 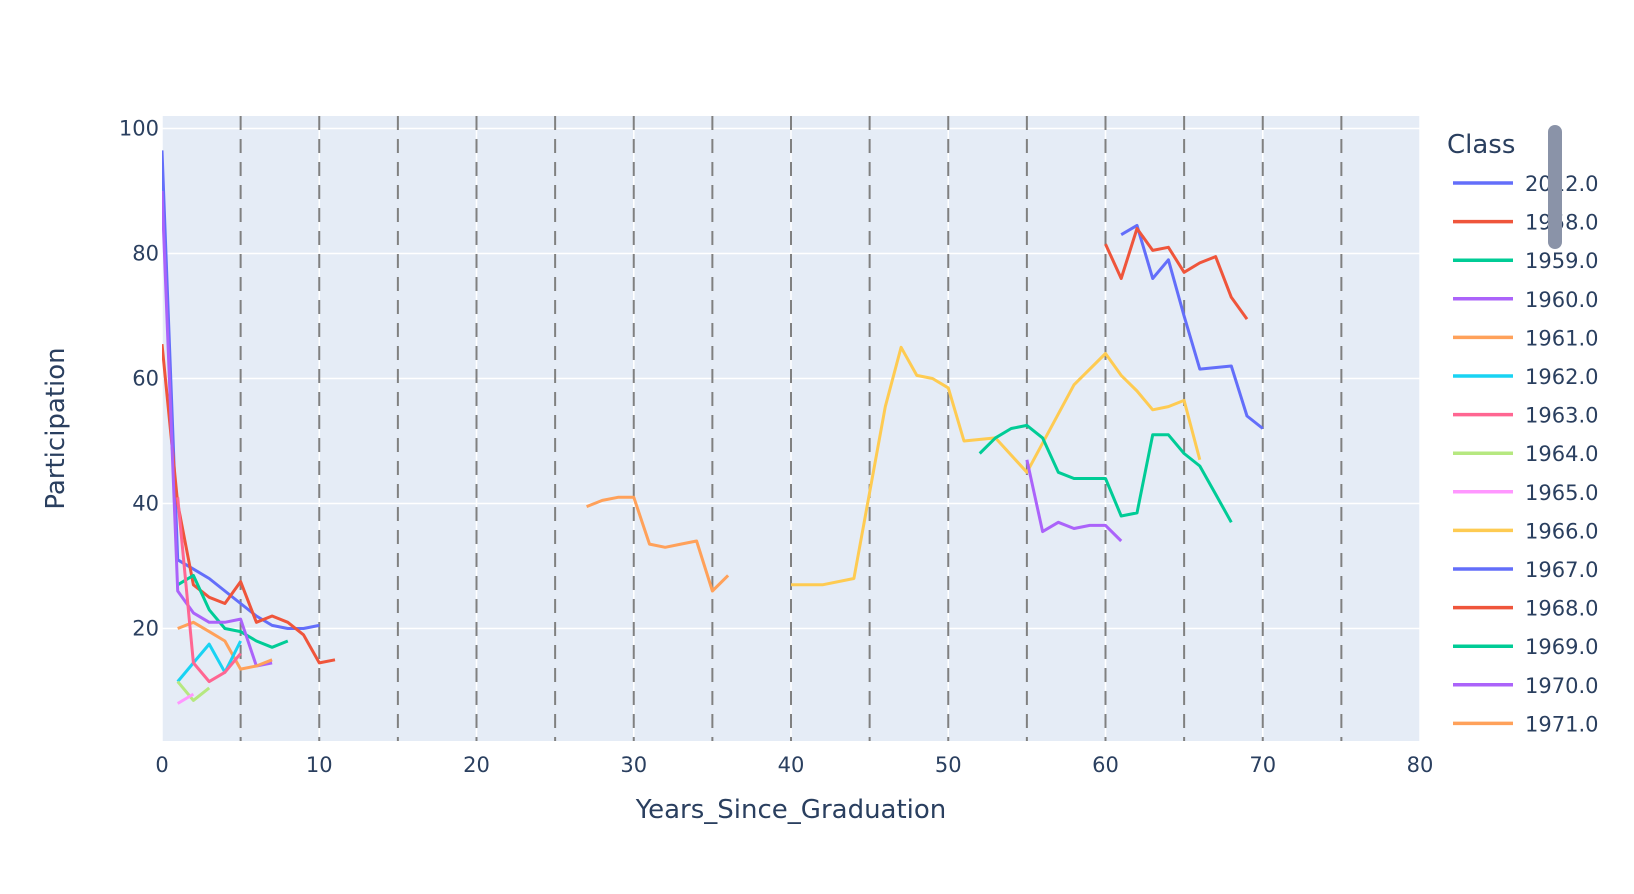 What do you see at coordinates (791, 810) in the screenshot?
I see `x-axis-title: Years_Since_Graduation` at bounding box center [791, 810].